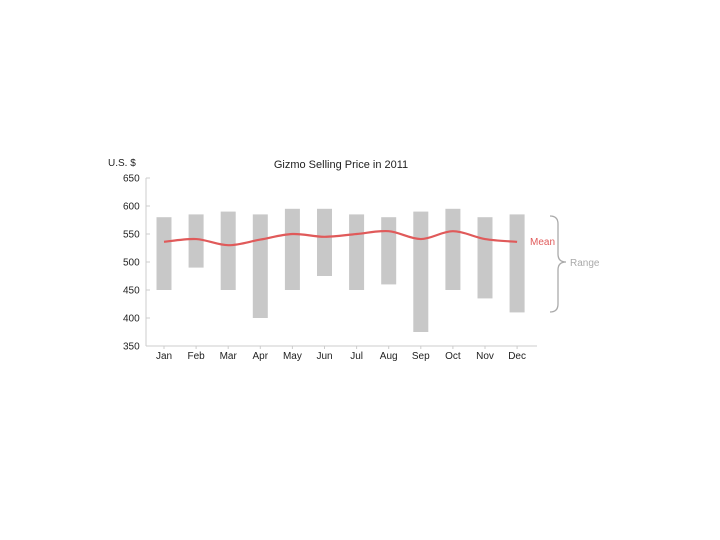 The image size is (720, 540). Describe the element at coordinates (341, 165) in the screenshot. I see `chart-title: Gizmo Selling Price in 2011` at that location.